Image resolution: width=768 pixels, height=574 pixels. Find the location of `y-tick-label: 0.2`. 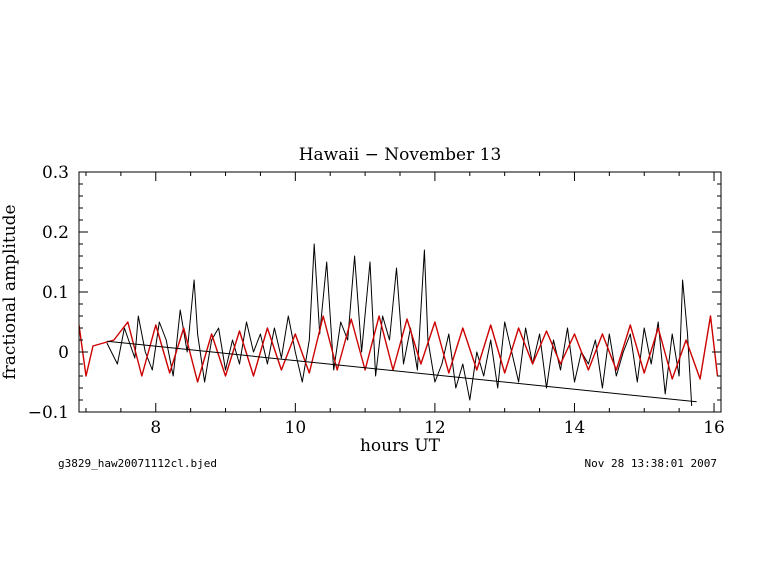

y-tick-label: 0.2 is located at coordinates (55, 233).